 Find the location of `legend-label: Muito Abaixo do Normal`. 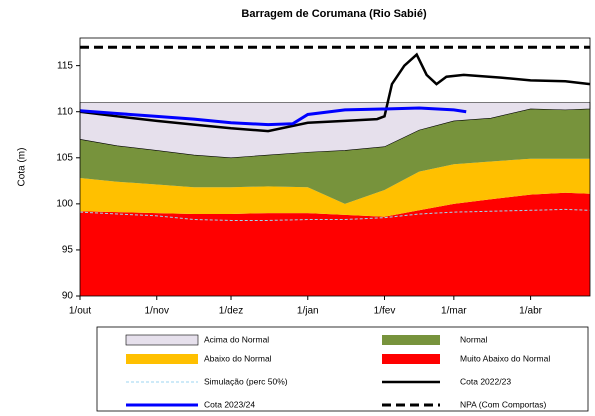

legend-label: Muito Abaixo do Normal is located at coordinates (505, 358).